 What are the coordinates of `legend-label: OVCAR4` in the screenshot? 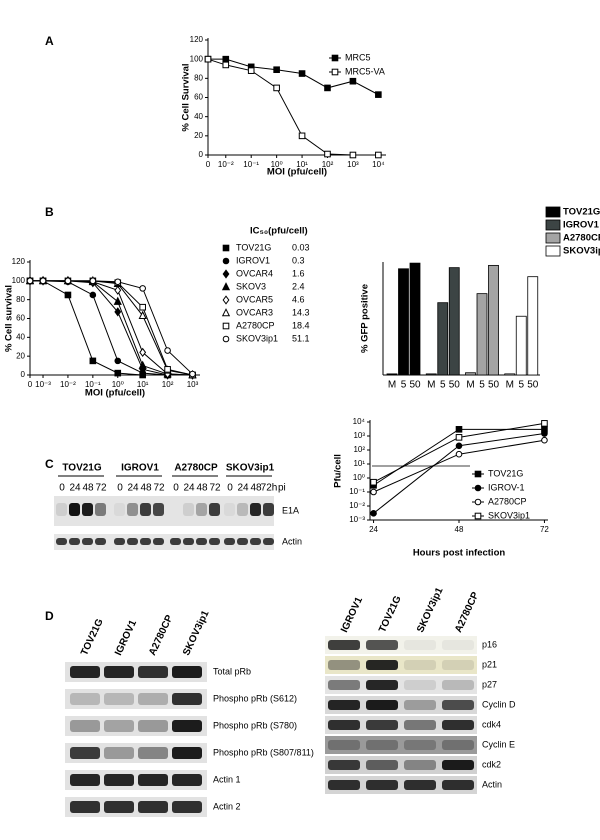 It's located at (254, 273).